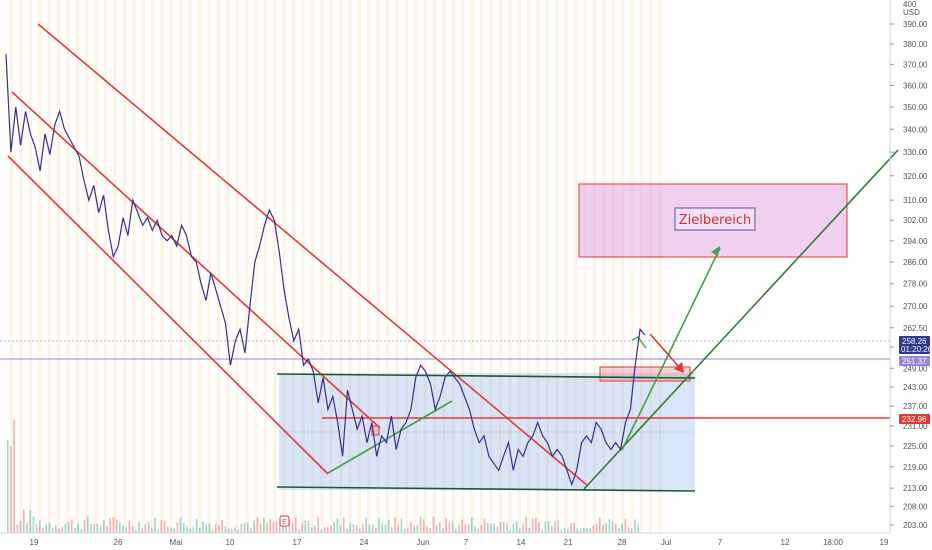 The image size is (932, 550). I want to click on y-tick-label: 203.00, so click(915, 525).